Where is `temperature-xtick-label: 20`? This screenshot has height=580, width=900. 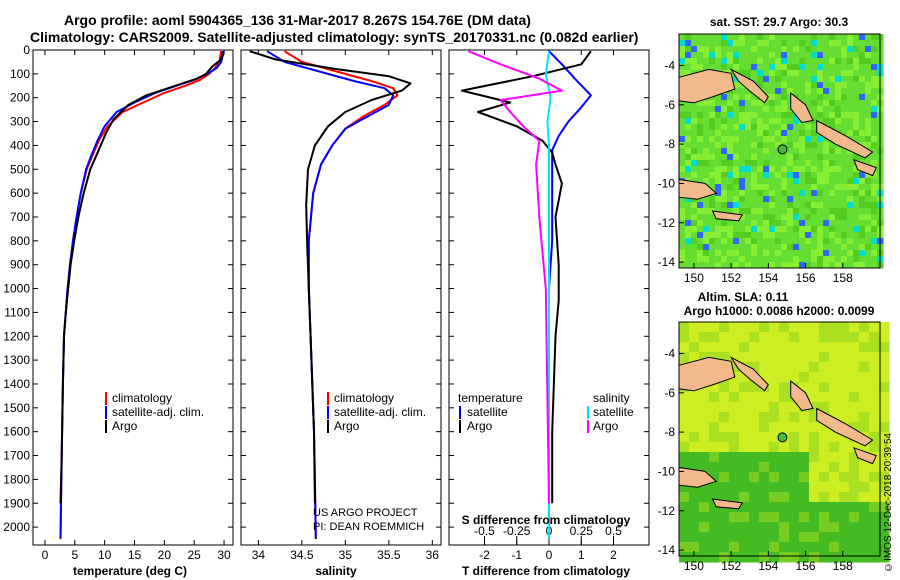 temperature-xtick-label: 20 is located at coordinates (165, 555).